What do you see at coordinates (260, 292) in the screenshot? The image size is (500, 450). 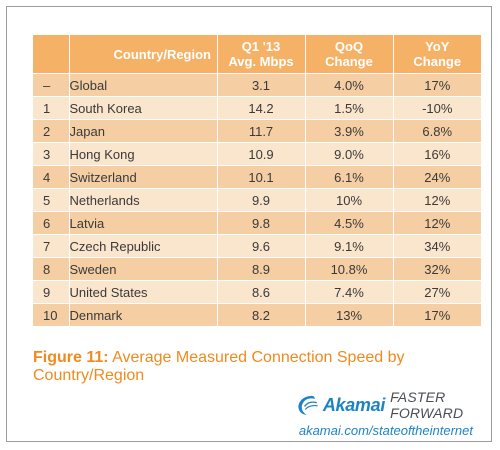 I see `cell-avg-mbps: 8.6` at bounding box center [260, 292].